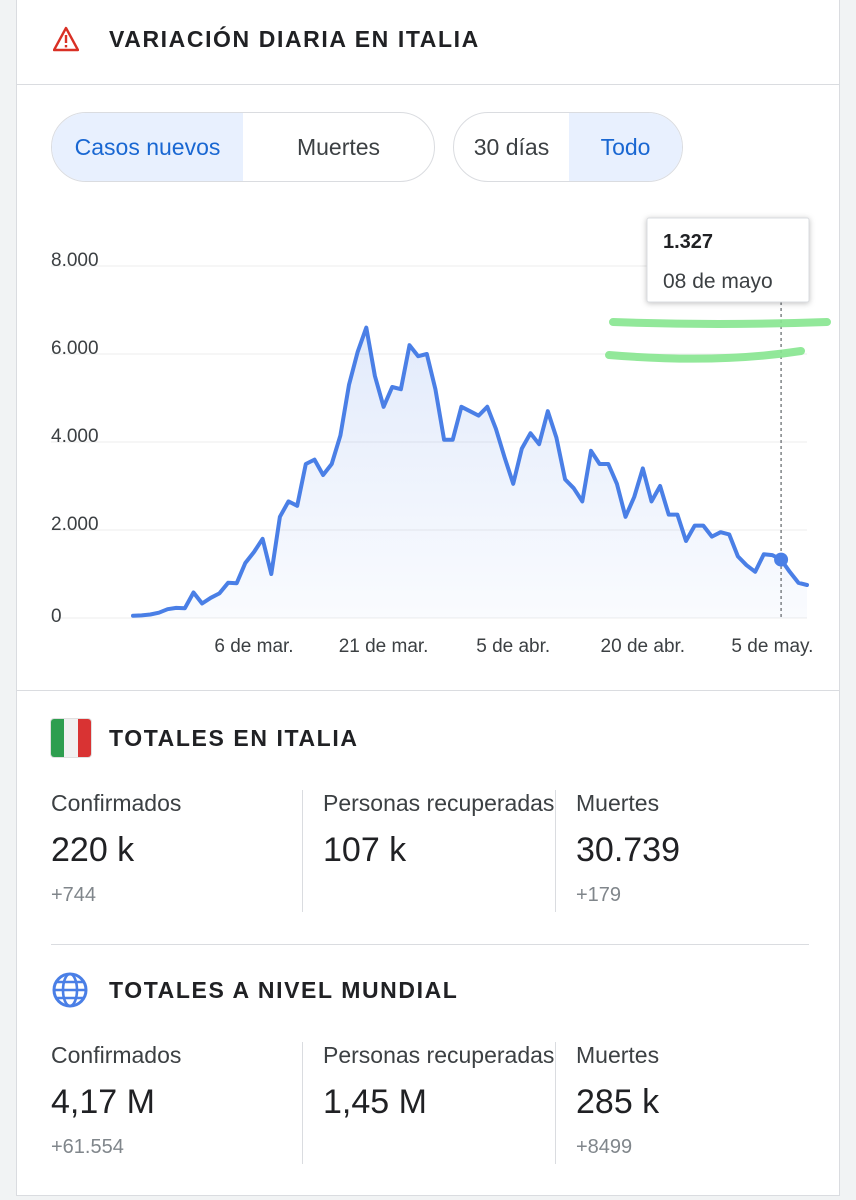  I want to click on metric-toggle: Casos nuevos Muertes, so click(243, 147).